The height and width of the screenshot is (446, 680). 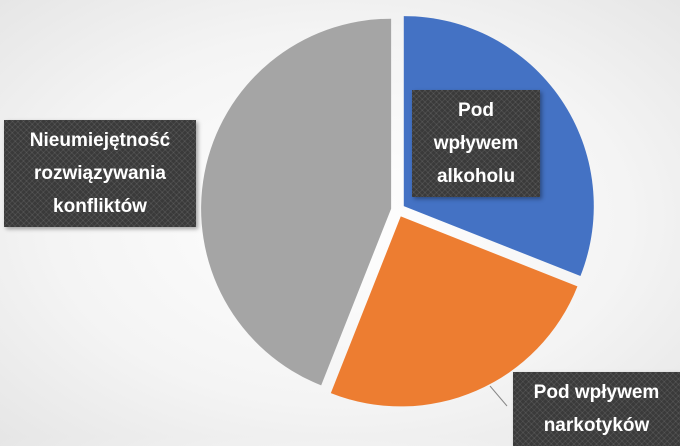 What do you see at coordinates (476, 143) in the screenshot?
I see `data-label: Pod wpływem alkoholu` at bounding box center [476, 143].